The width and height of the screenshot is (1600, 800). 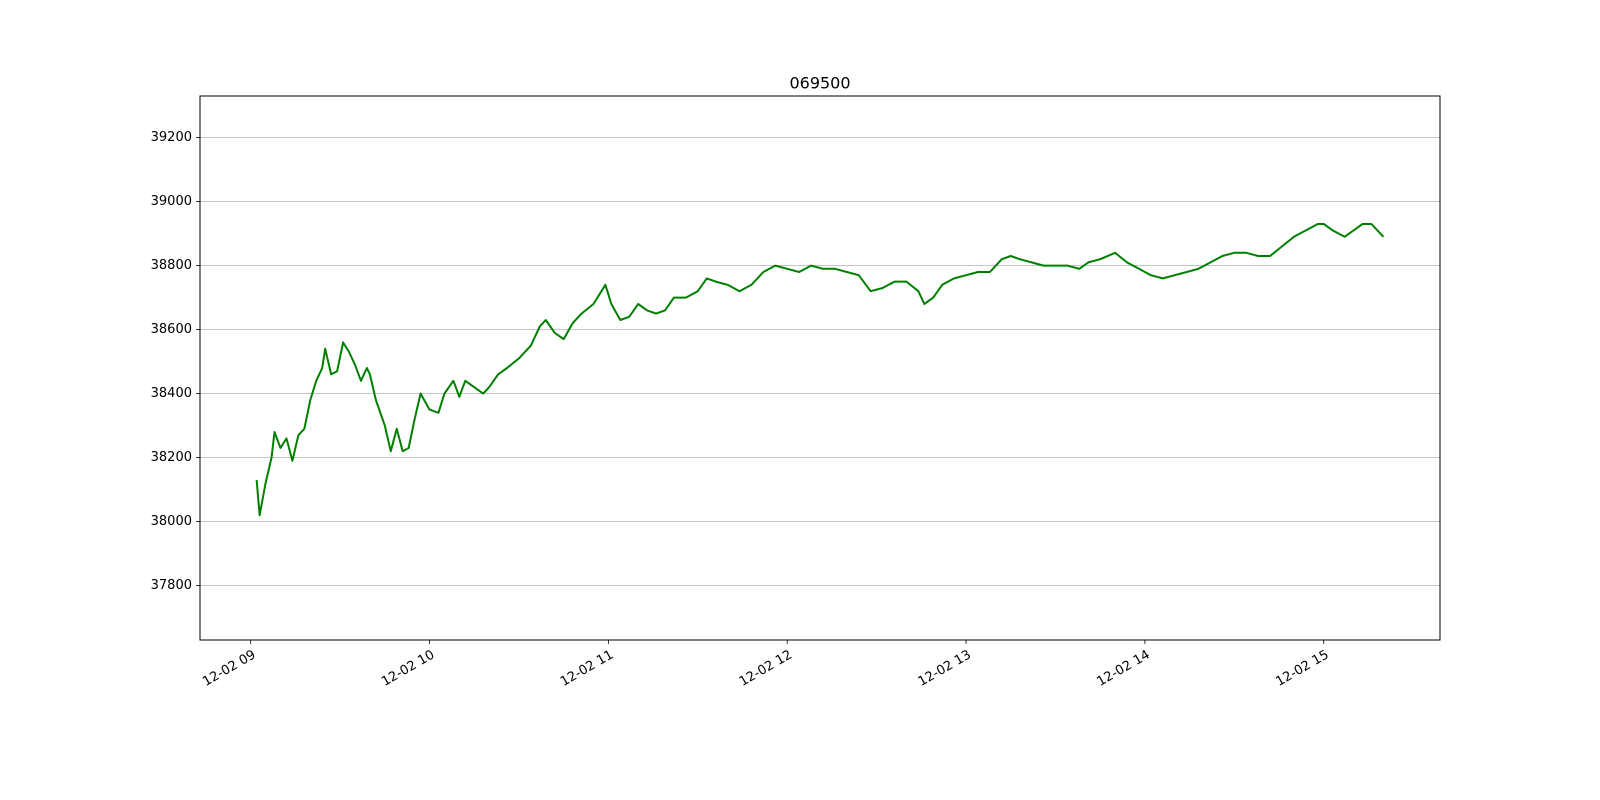 What do you see at coordinates (171, 393) in the screenshot?
I see `y-tick-label: 38400` at bounding box center [171, 393].